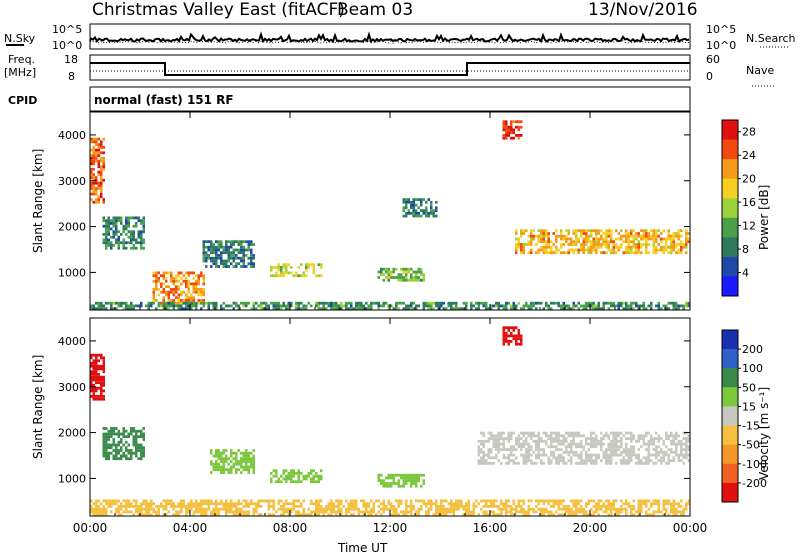 This screenshot has width=800, height=554. What do you see at coordinates (72, 181) in the screenshot?
I see `power-ytick-label: 3000` at bounding box center [72, 181].